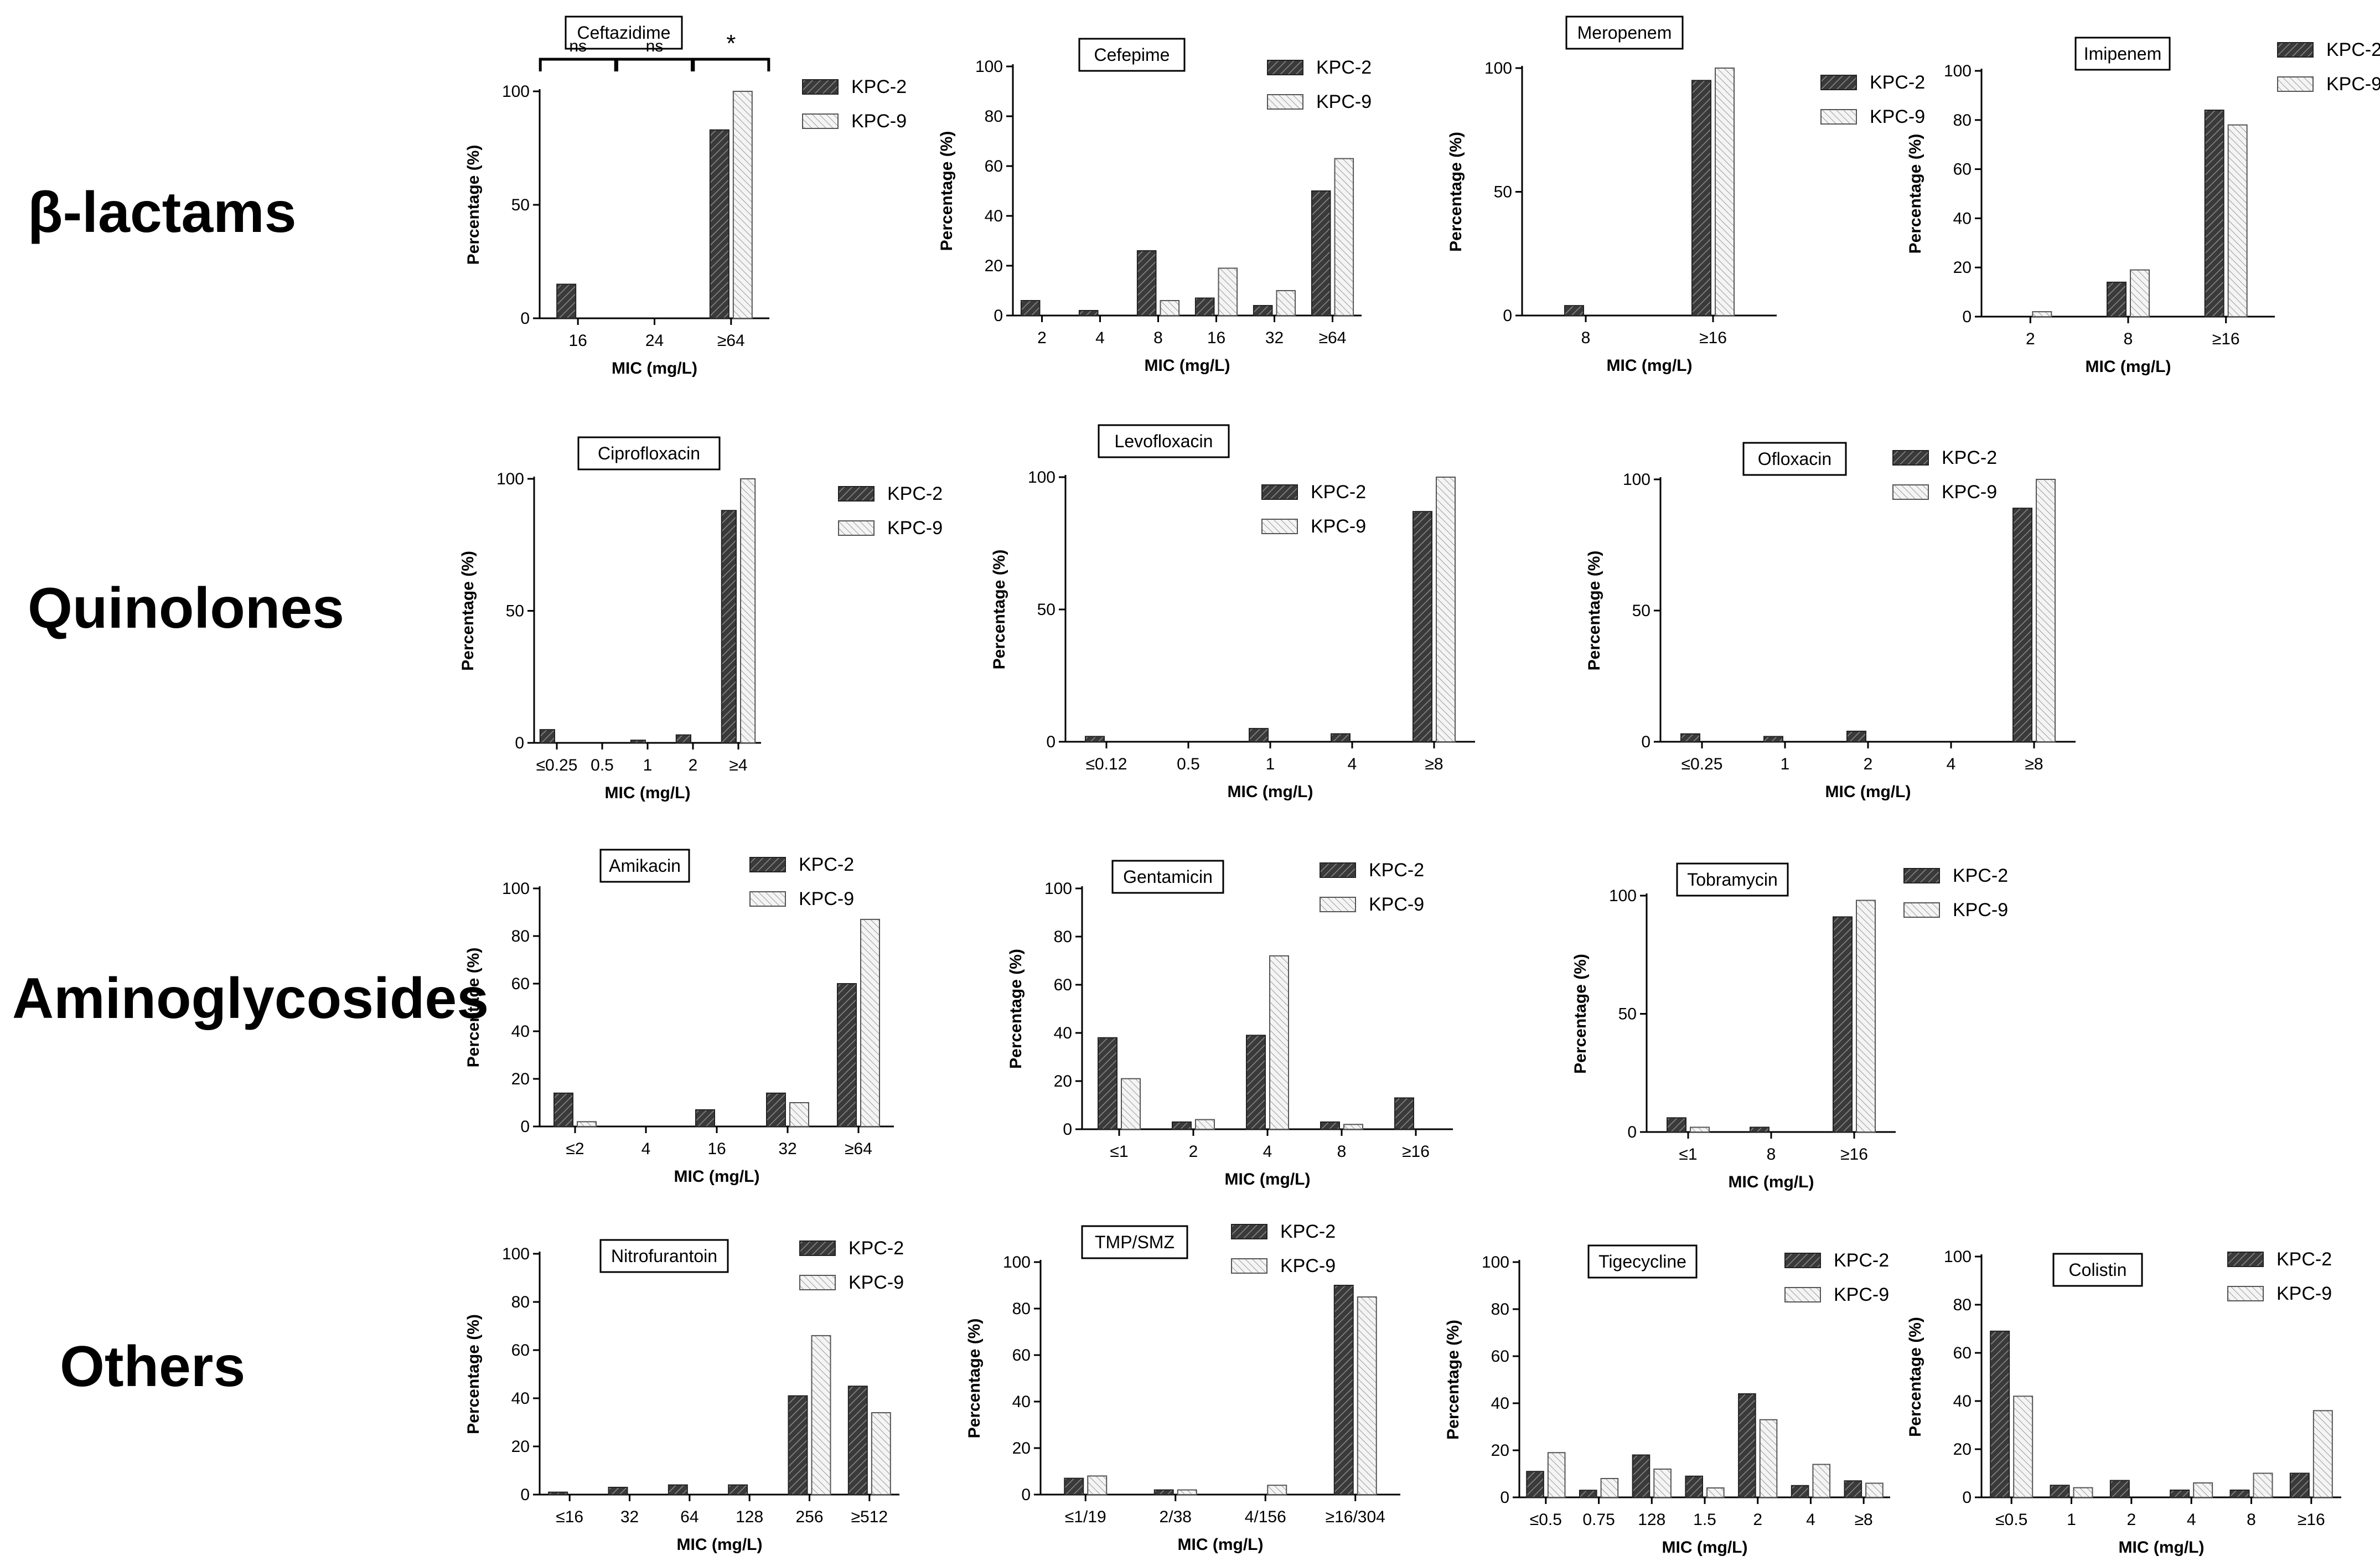 This screenshot has width=2380, height=1561. What do you see at coordinates (649, 453) in the screenshot?
I see `chart-title-text: Ciprofloxacin` at bounding box center [649, 453].